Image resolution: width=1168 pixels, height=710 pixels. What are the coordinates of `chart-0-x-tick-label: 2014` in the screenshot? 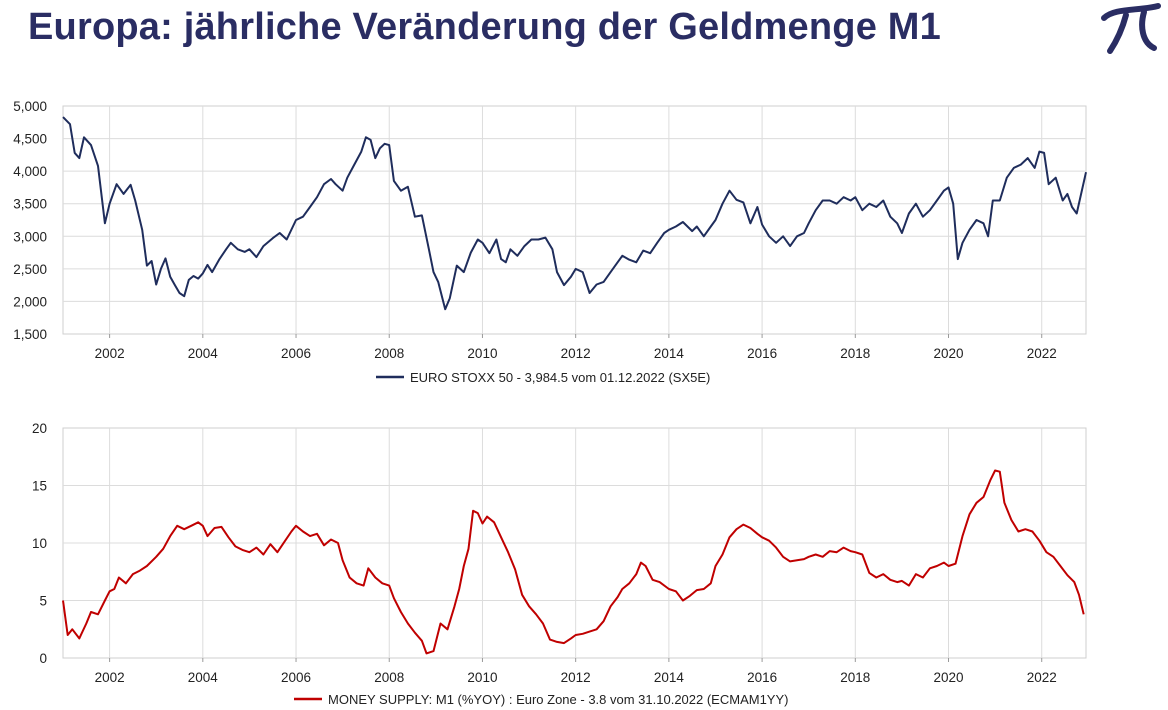 It's located at (669, 353).